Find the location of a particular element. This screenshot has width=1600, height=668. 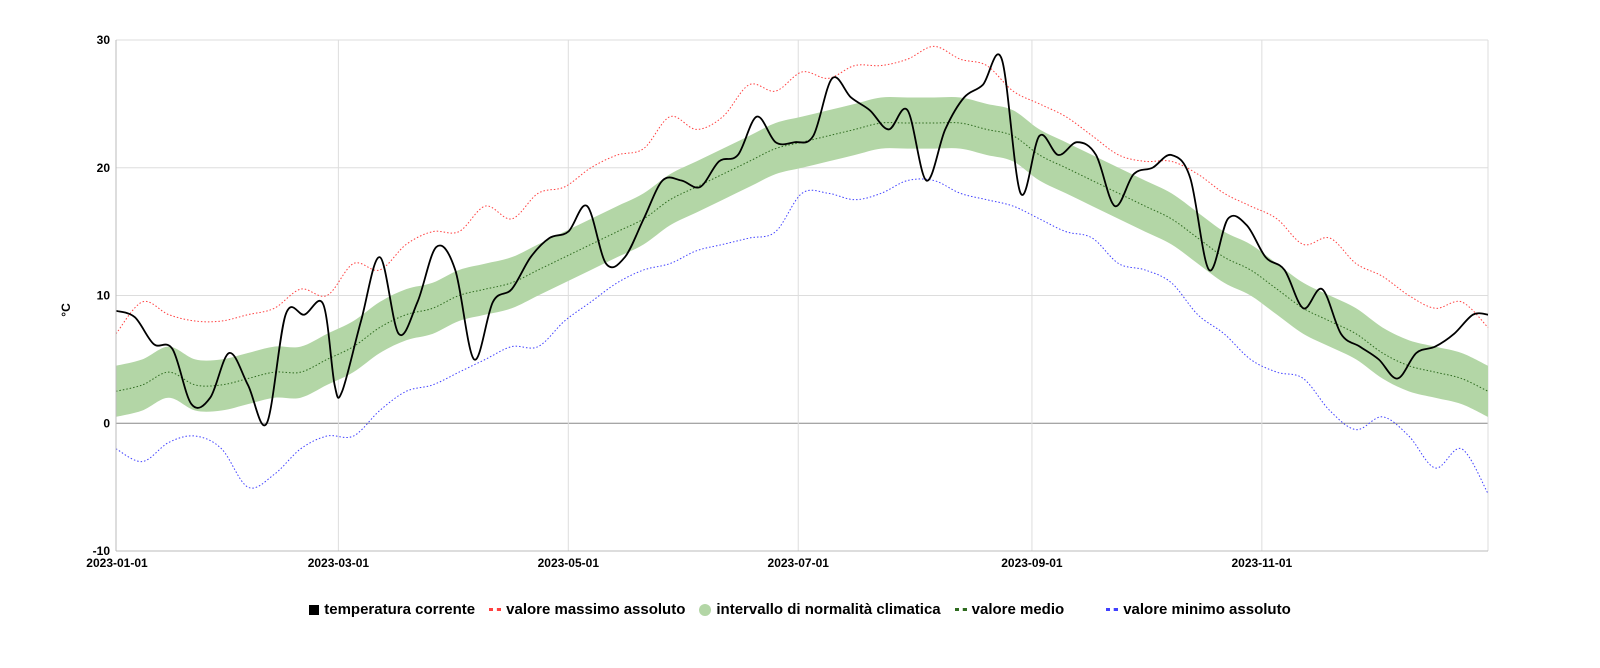

y-tick-label: 0 is located at coordinates (106, 423).